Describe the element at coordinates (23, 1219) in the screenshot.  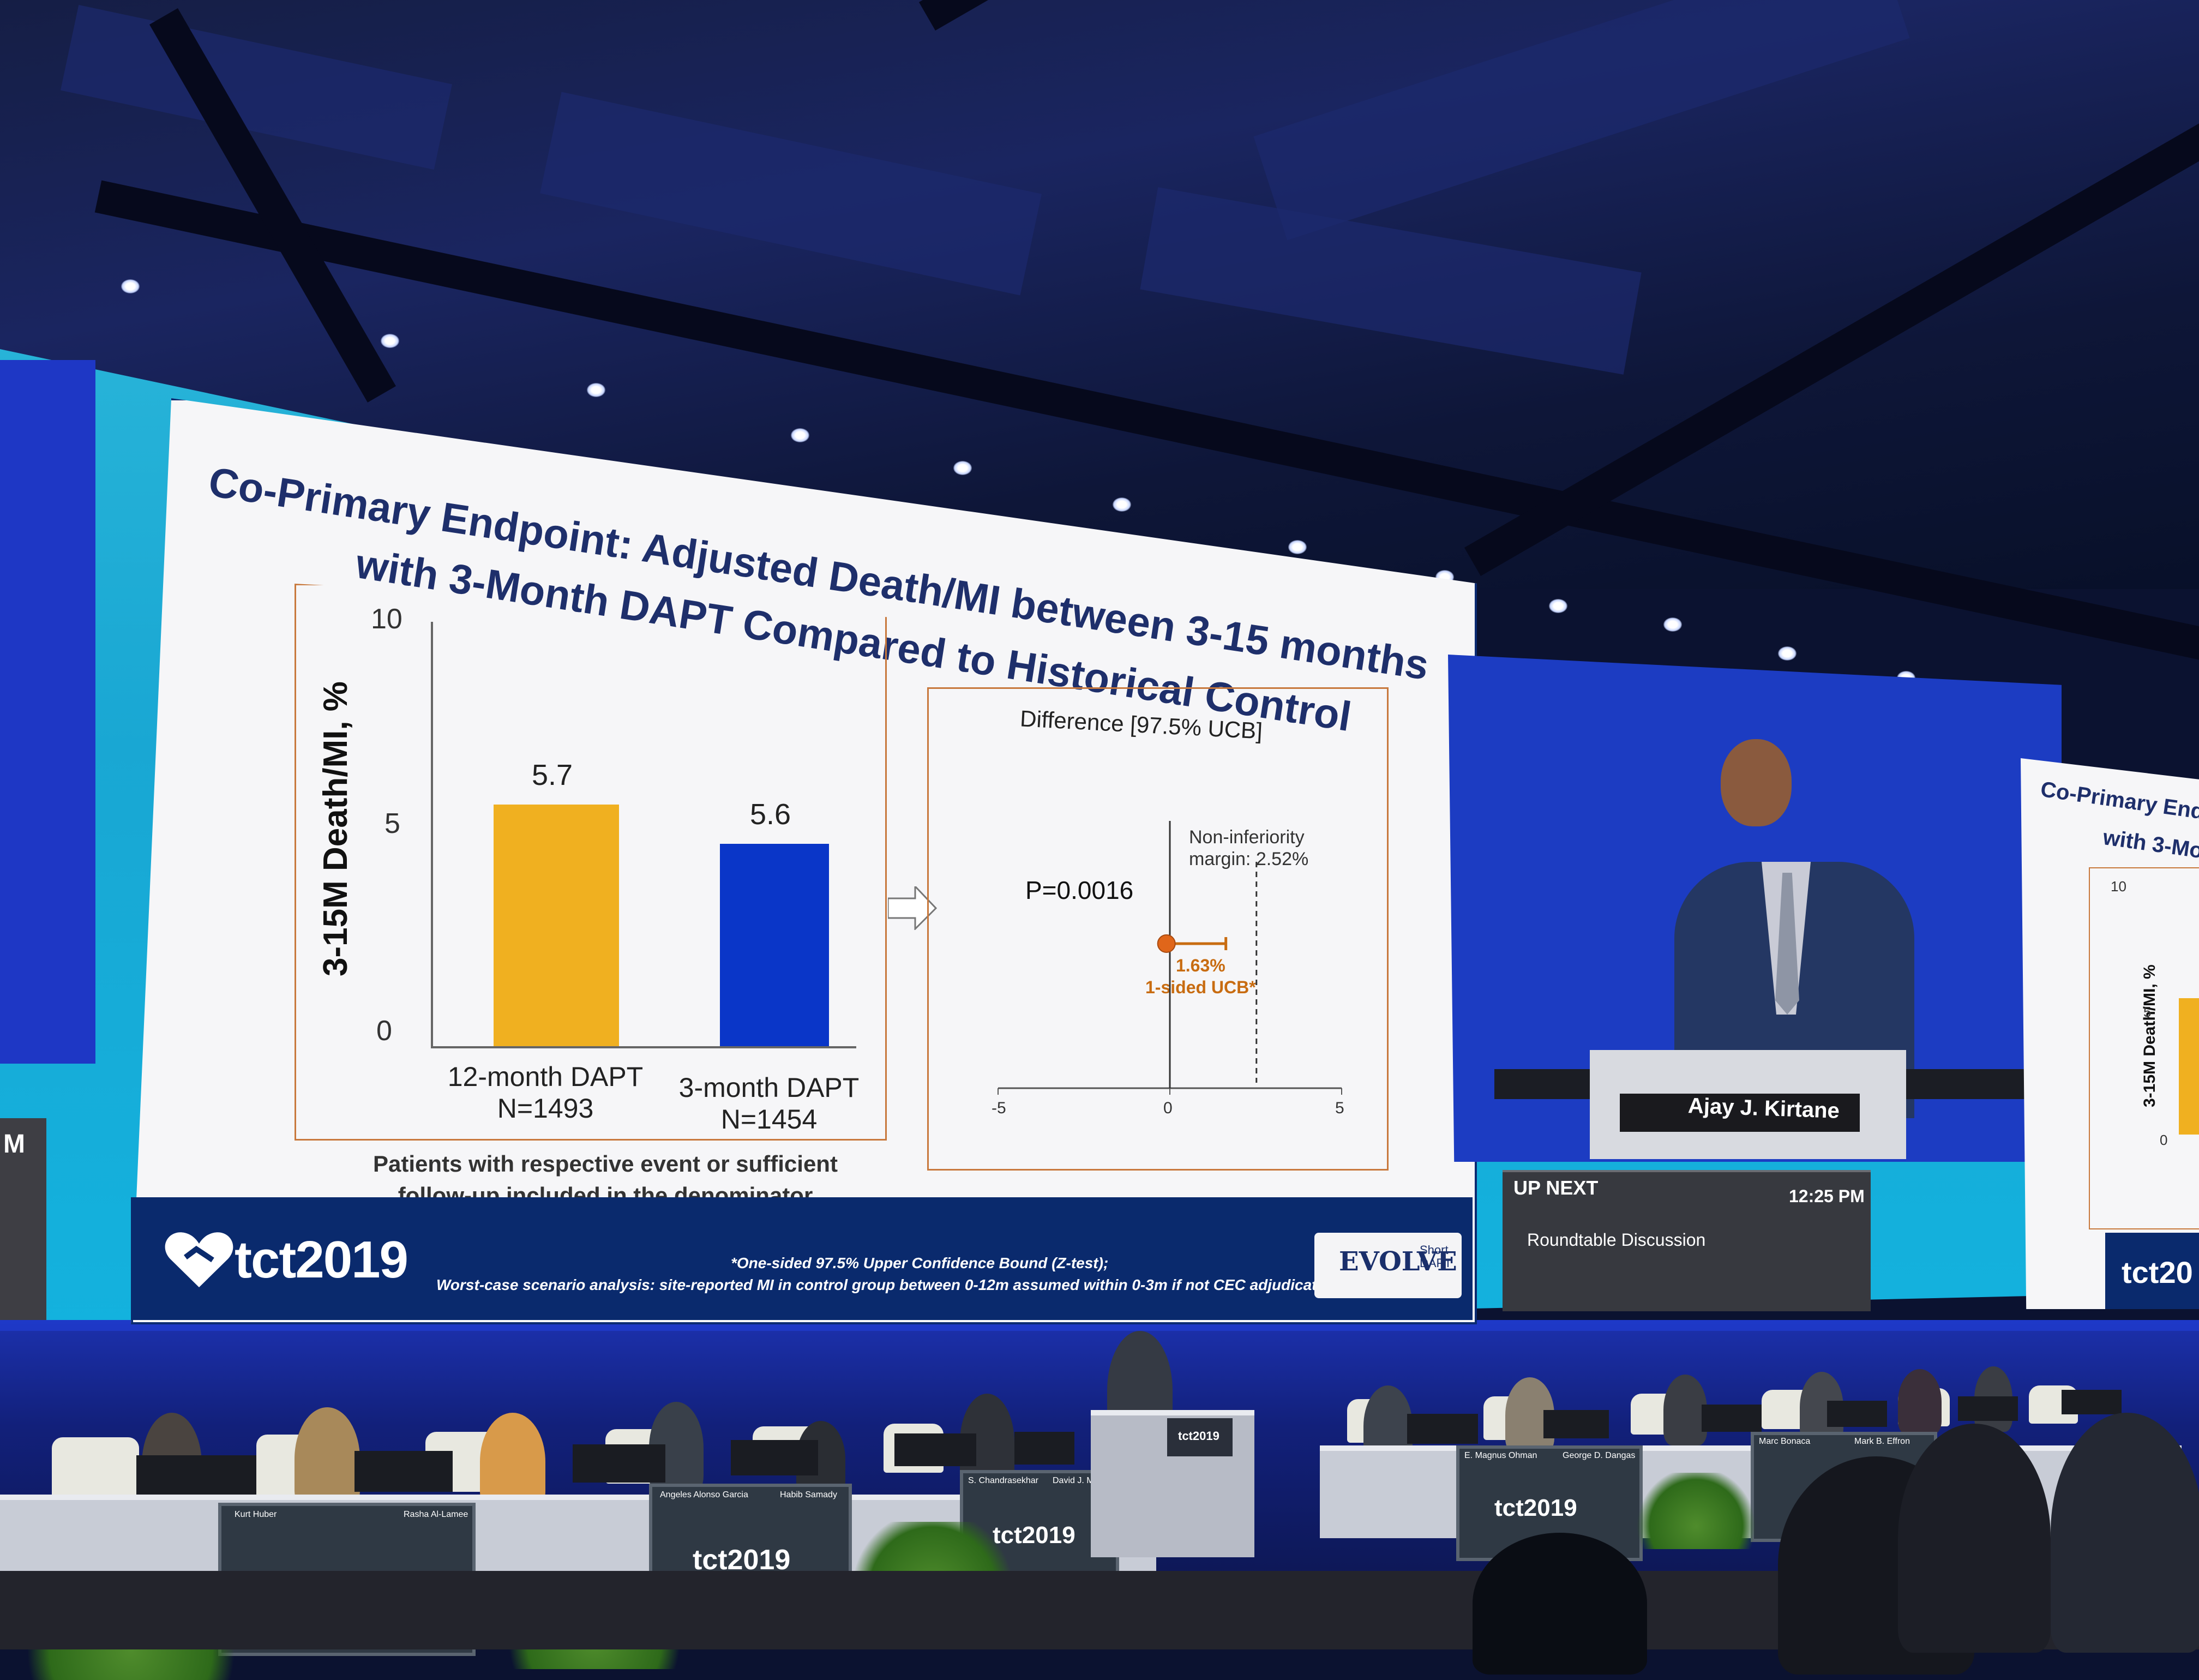
I see `left-lower-screen-edge` at that location.